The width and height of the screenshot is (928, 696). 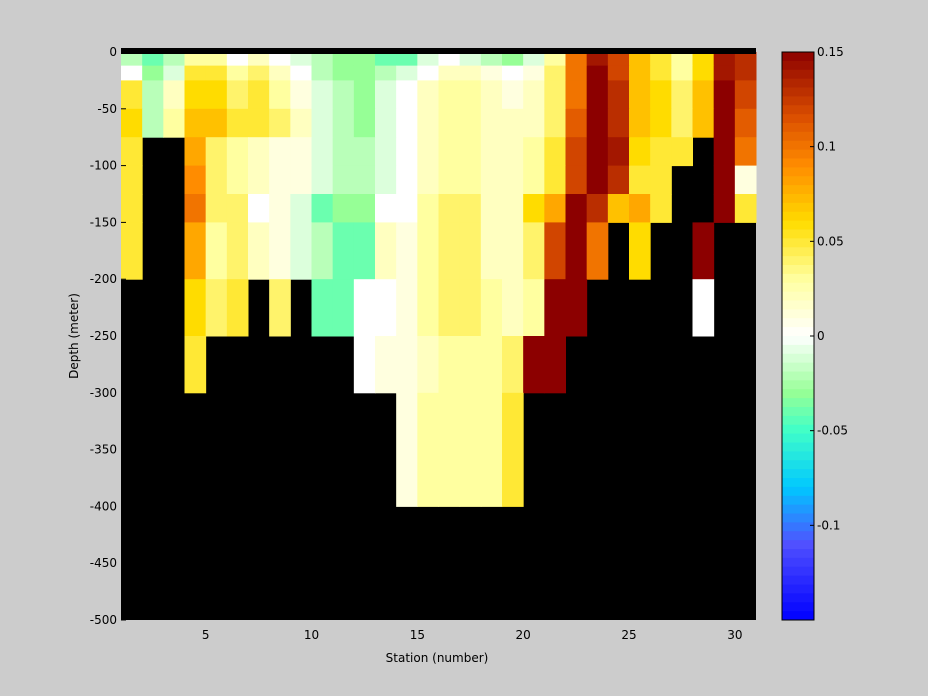 I want to click on y-tick-label: -500, so click(x=103, y=620).